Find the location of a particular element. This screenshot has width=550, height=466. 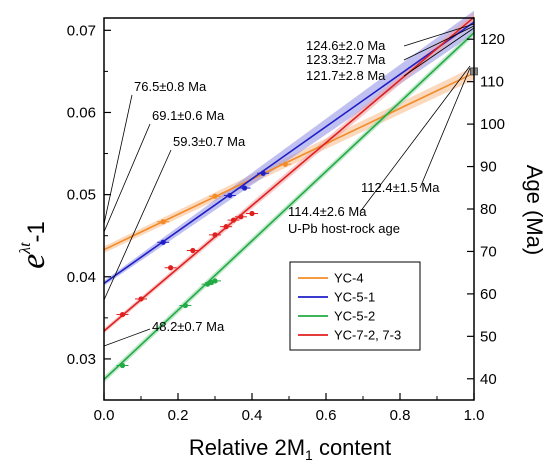

annotation-69-1: 69.1±0.6 Ma is located at coordinates (188, 115).